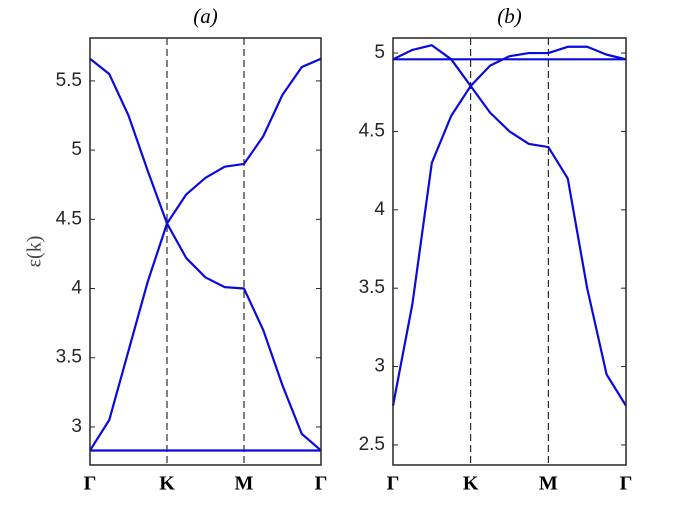 The image size is (692, 524). I want to click on y-tick-label: 5.5, so click(69, 80).